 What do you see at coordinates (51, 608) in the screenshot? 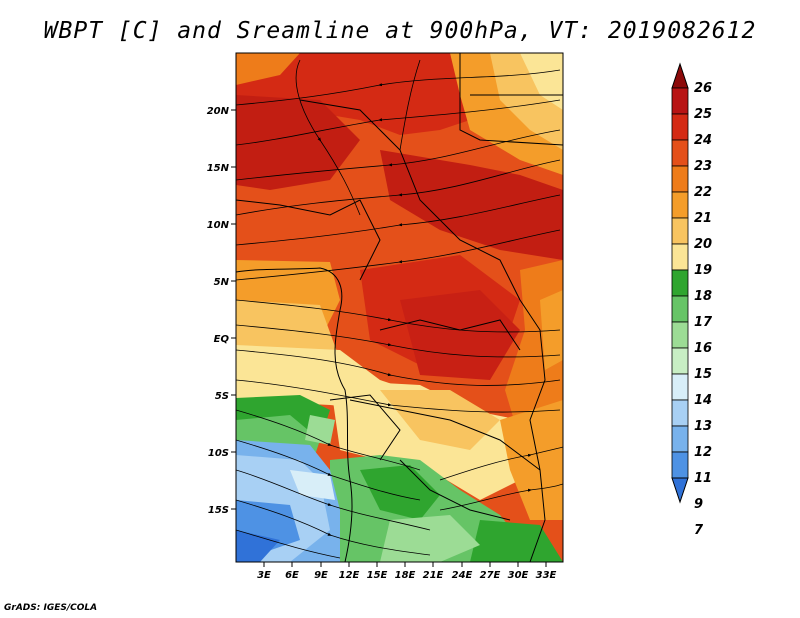
I see `credit-text: GrADS: IGES/COLA` at bounding box center [51, 608].